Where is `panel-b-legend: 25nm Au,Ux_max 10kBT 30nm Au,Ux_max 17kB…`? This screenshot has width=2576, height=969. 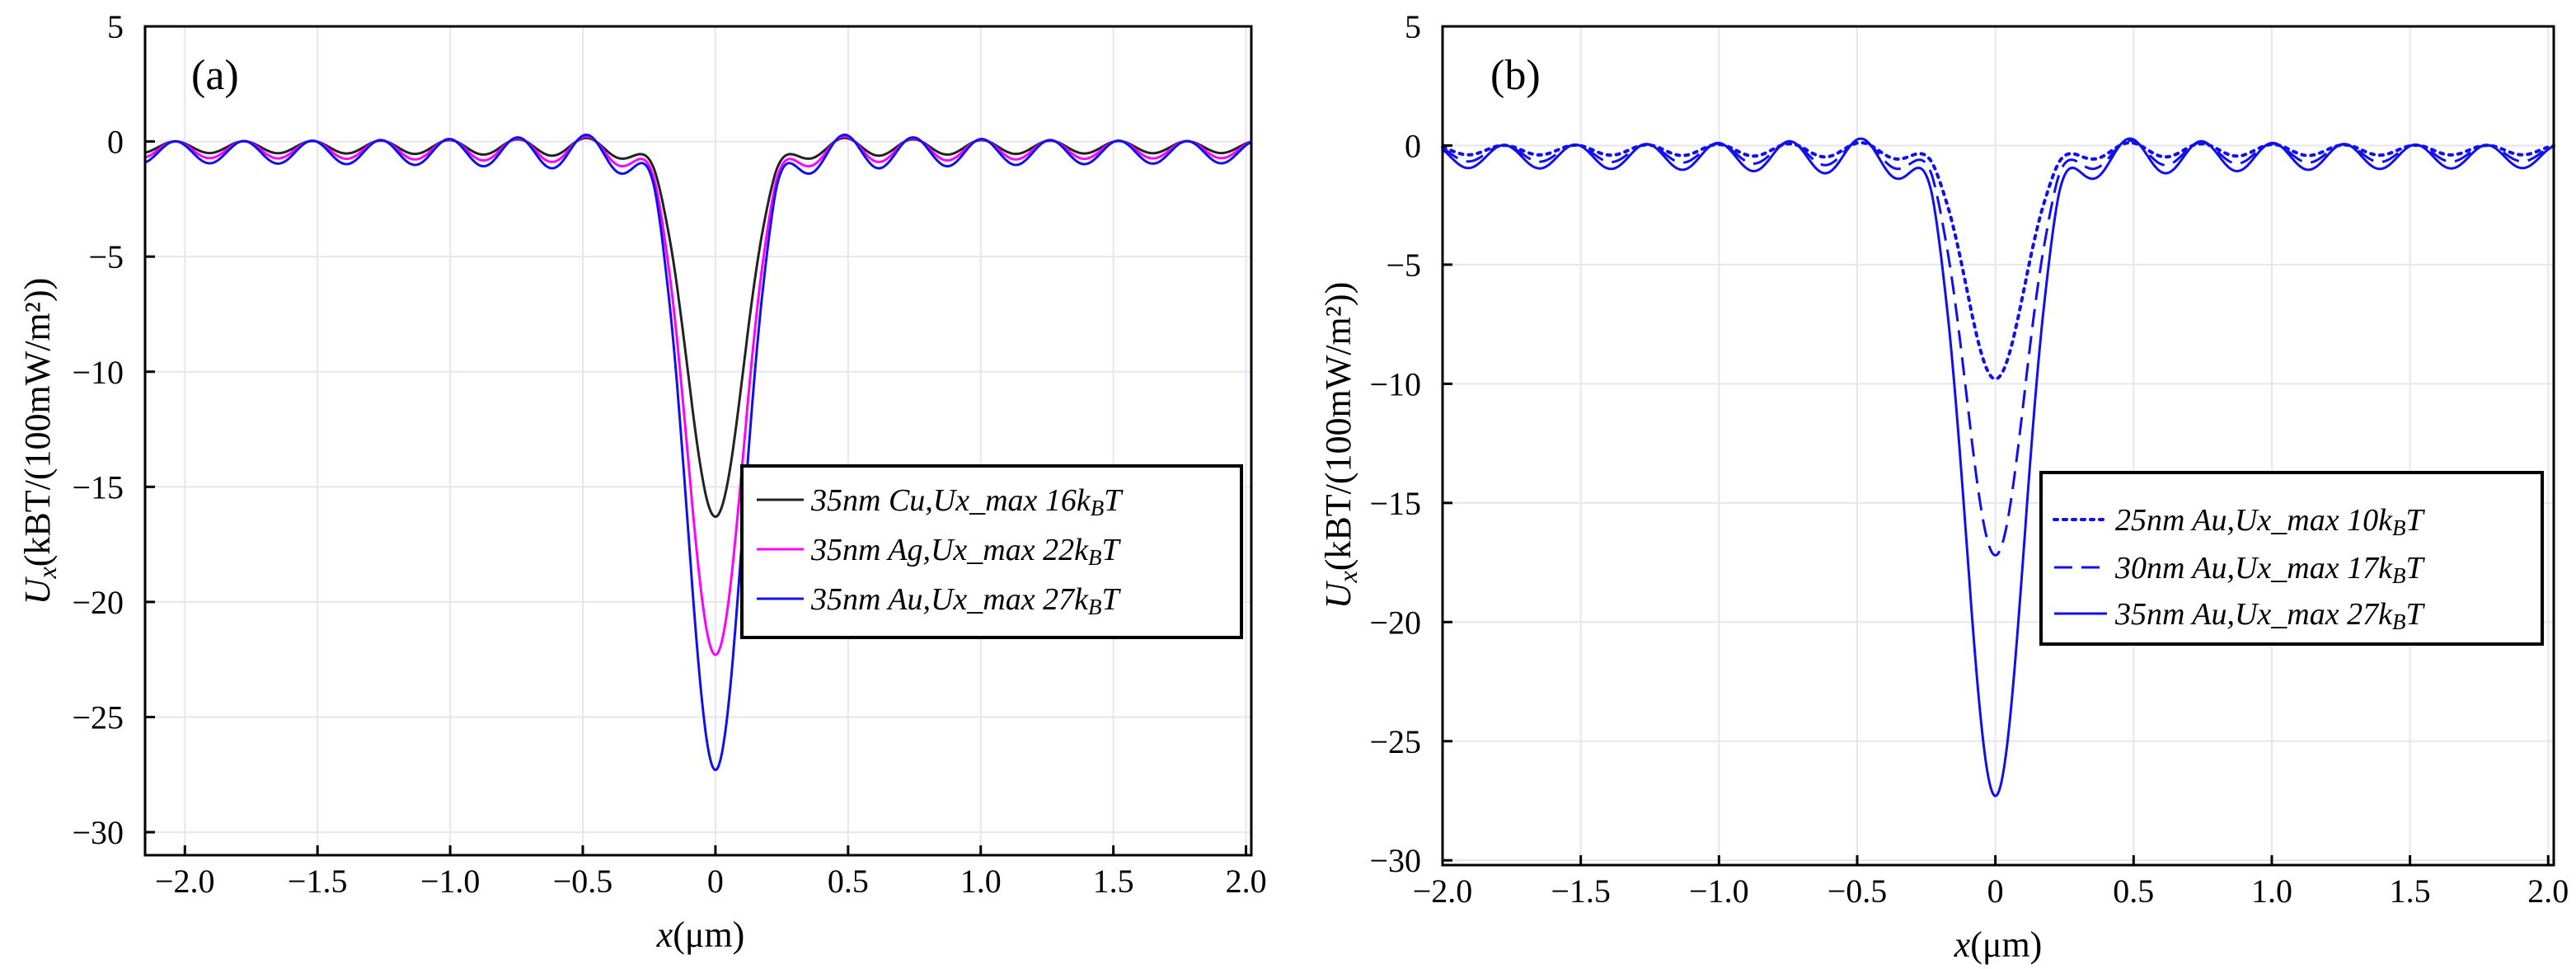
panel-b-legend: 25nm Au,Ux_max 10kBT 30nm Au,Ux_max 17kB… is located at coordinates (2291, 559).